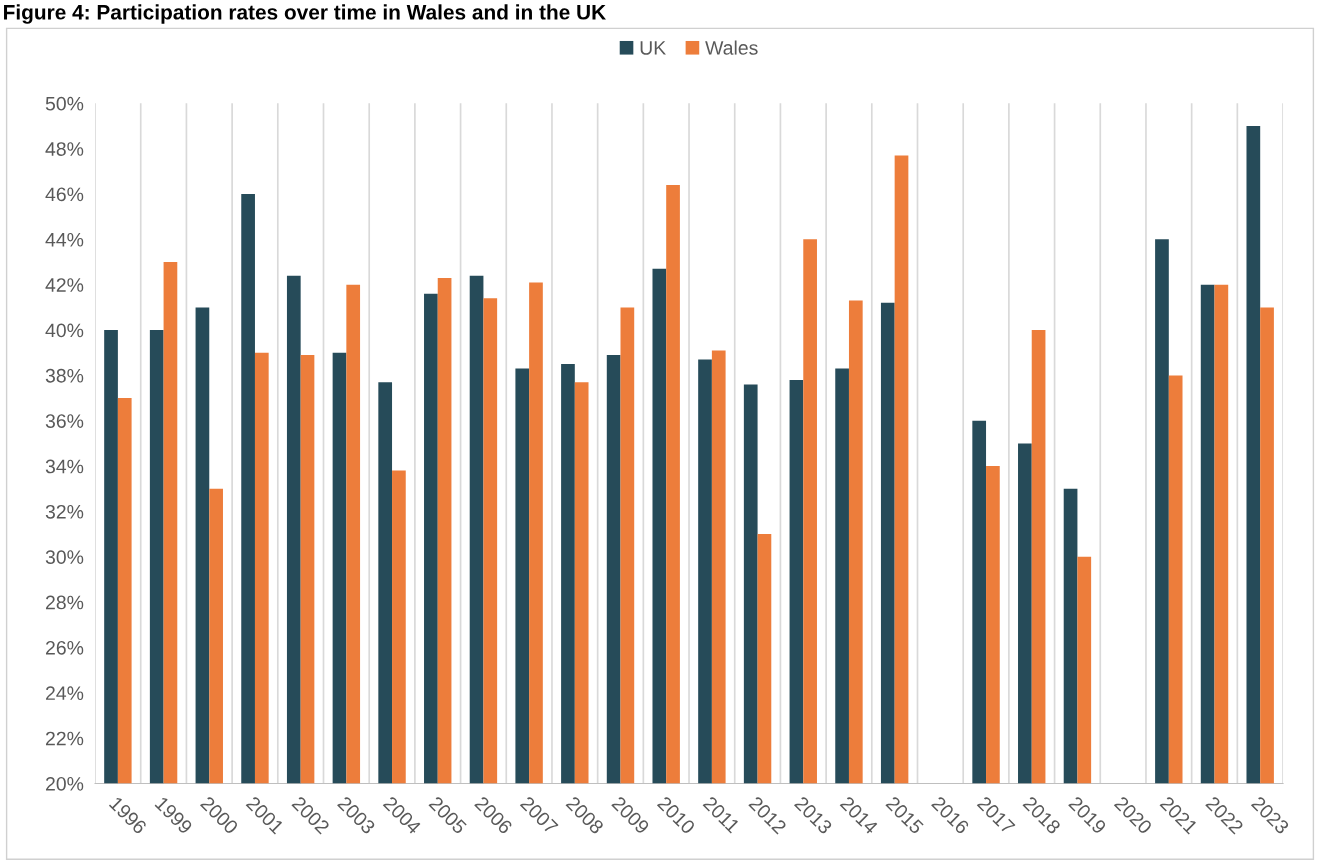 The width and height of the screenshot is (1320, 861). Describe the element at coordinates (305, 14) in the screenshot. I see `chart-title: Figure 4: Participation rates over time in Wales and in the UK` at that location.